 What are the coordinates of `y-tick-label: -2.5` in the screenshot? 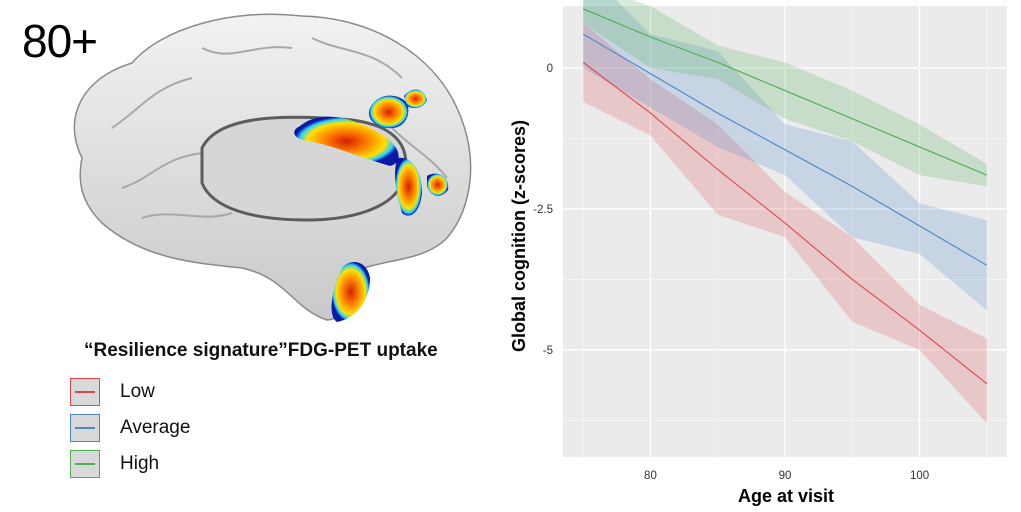 It's located at (543, 210).